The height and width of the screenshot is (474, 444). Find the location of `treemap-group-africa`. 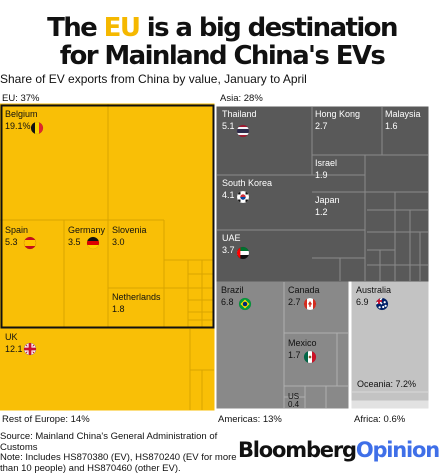

treemap-group-africa is located at coordinates (390, 404).